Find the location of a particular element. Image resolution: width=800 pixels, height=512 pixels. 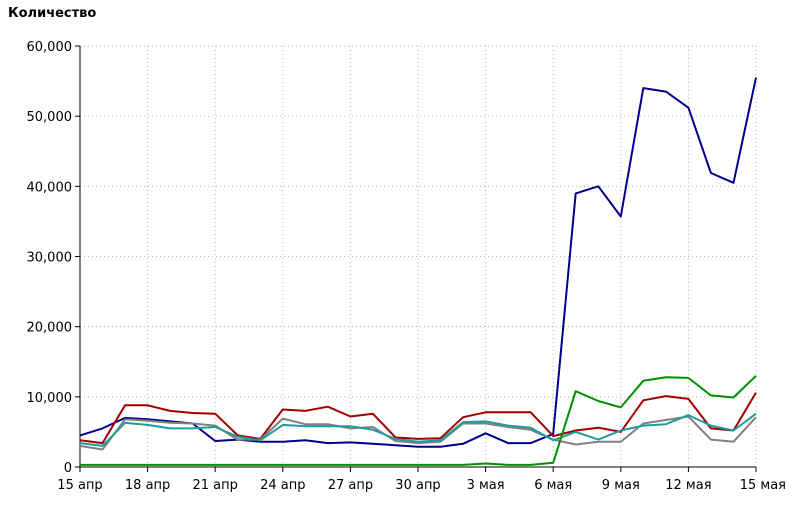

x-tick-label: 30 апр is located at coordinates (417, 485).